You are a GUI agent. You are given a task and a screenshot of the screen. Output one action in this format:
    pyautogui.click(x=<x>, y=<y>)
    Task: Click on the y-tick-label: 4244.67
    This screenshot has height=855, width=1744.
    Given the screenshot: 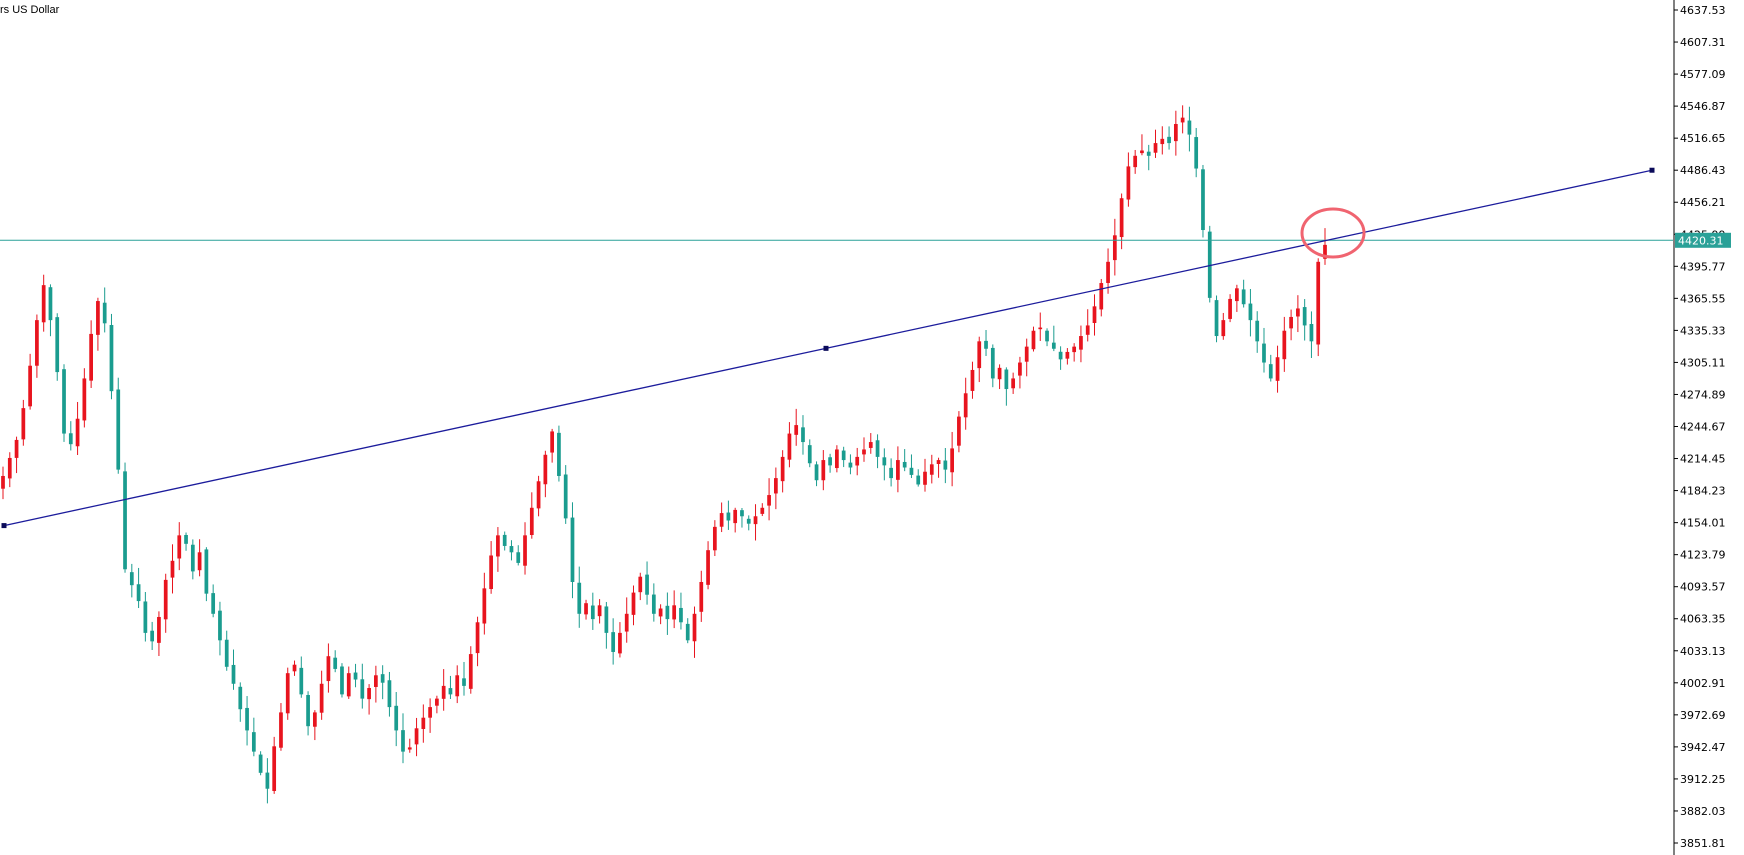 What is the action you would take?
    pyautogui.click(x=1703, y=427)
    